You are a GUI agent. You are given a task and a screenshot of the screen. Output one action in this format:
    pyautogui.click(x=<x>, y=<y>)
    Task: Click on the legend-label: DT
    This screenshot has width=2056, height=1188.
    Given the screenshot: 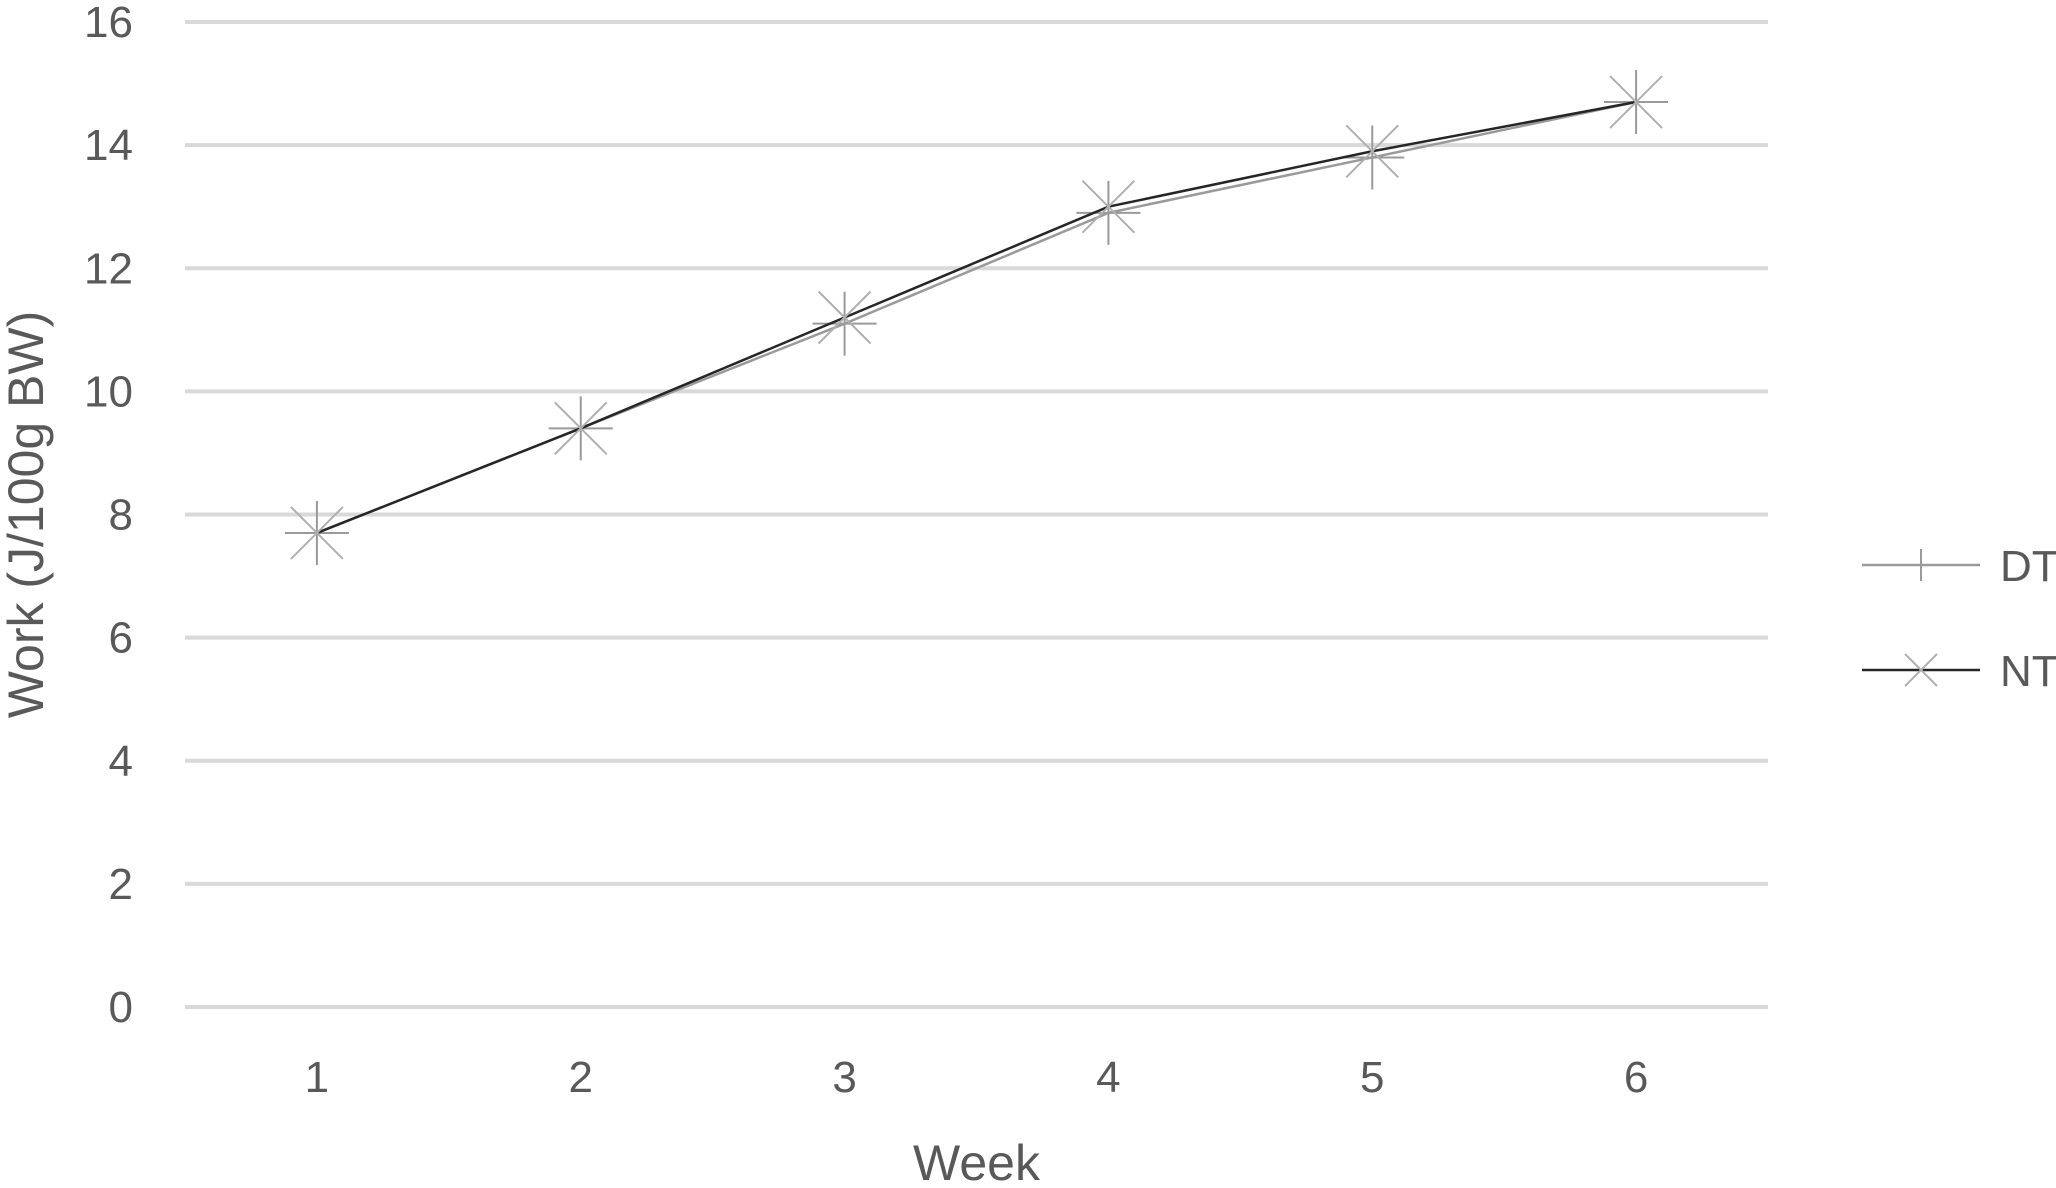 What is the action you would take?
    pyautogui.click(x=2028, y=566)
    